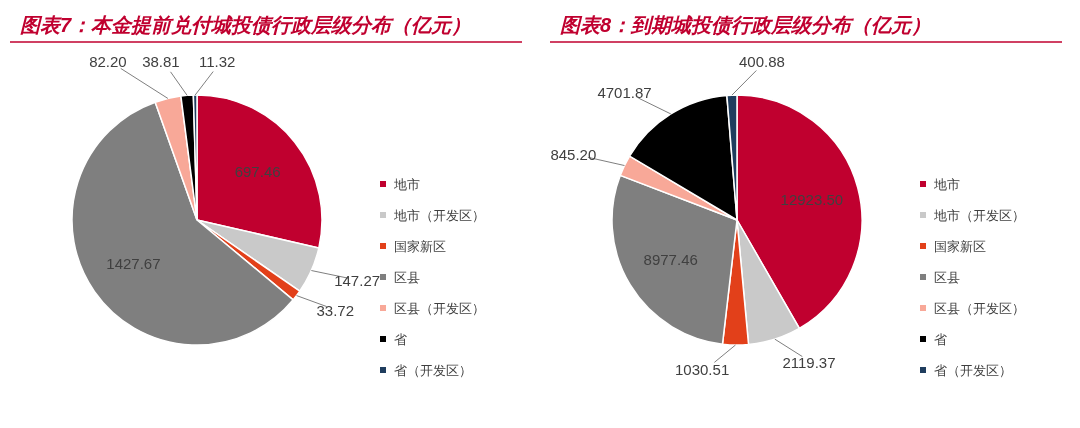  What do you see at coordinates (357, 280) in the screenshot?
I see `data-label: 147.27` at bounding box center [357, 280].